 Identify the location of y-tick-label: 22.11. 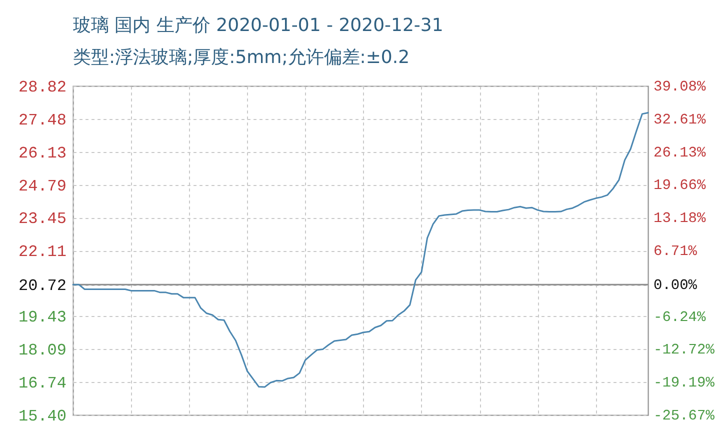
(42, 252).